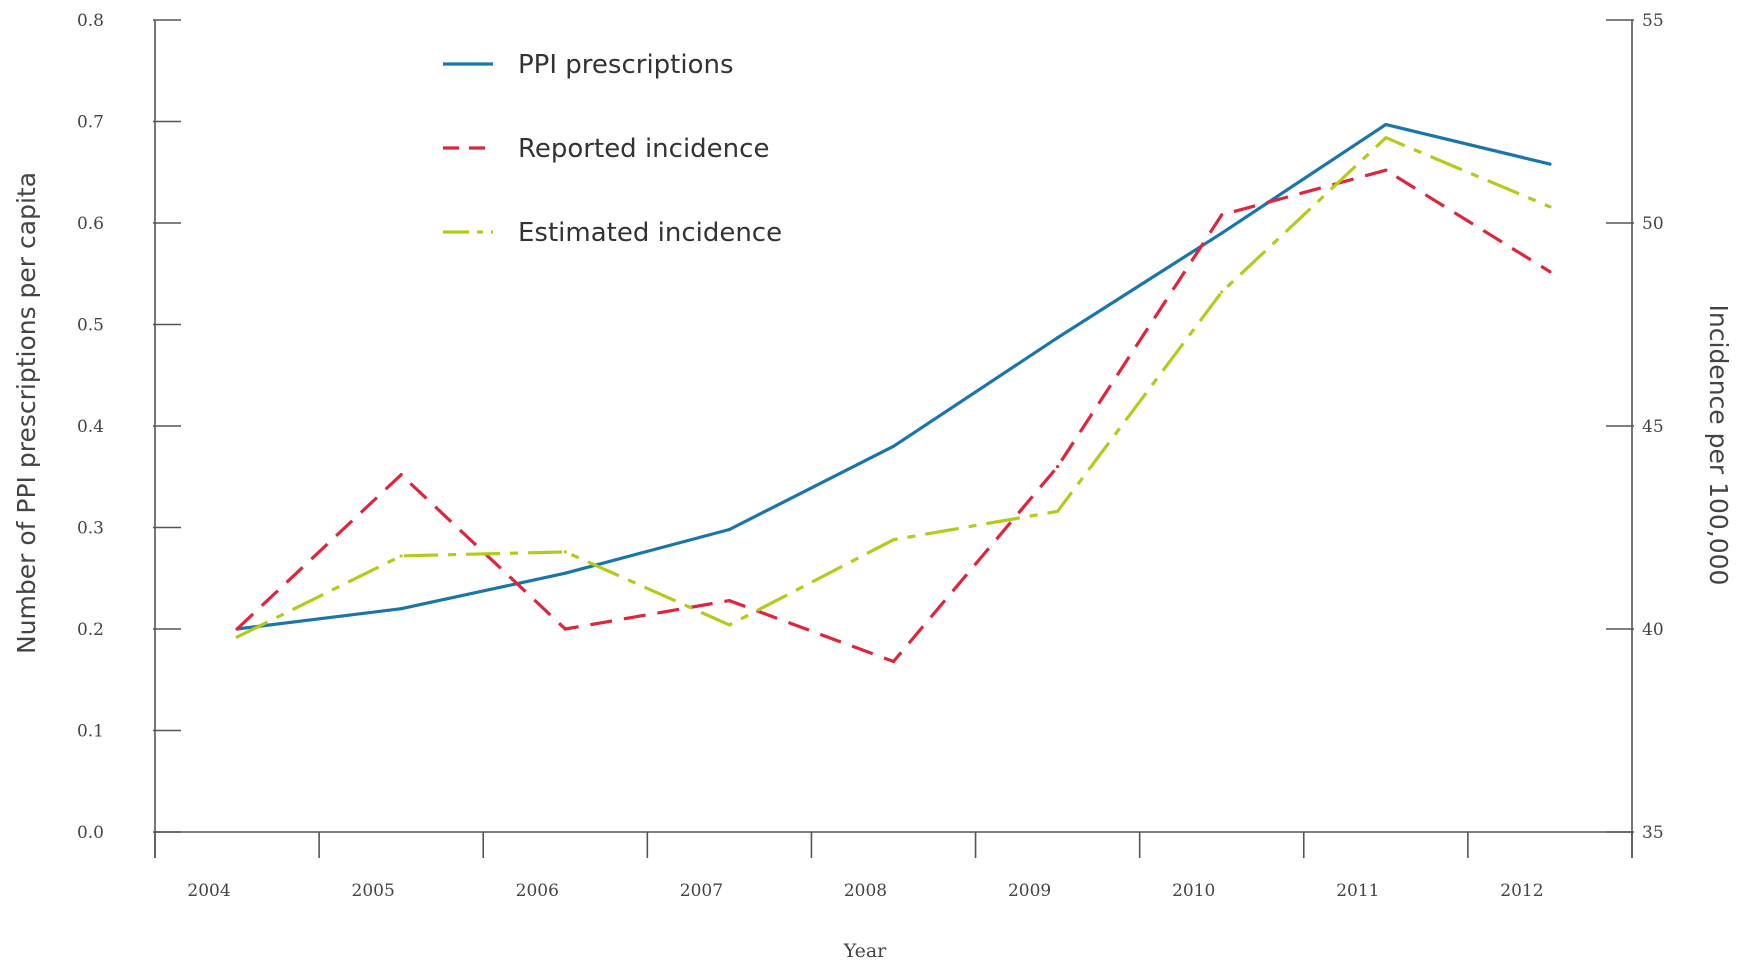 This screenshot has height=965, width=1758. What do you see at coordinates (1521, 891) in the screenshot?
I see `x-tick-label: 2012` at bounding box center [1521, 891].